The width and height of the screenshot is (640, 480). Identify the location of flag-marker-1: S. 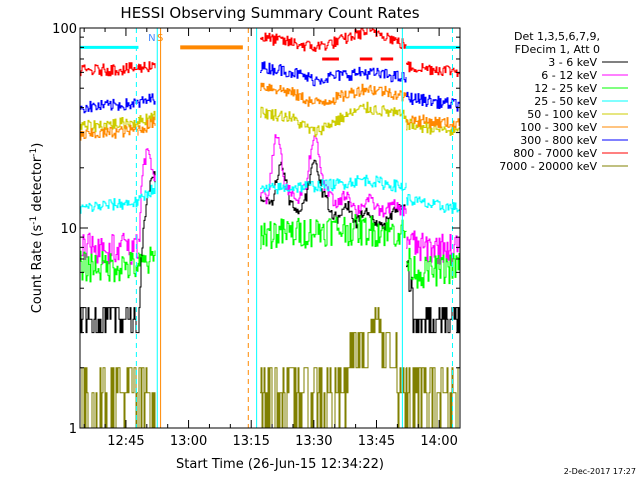
(160, 38).